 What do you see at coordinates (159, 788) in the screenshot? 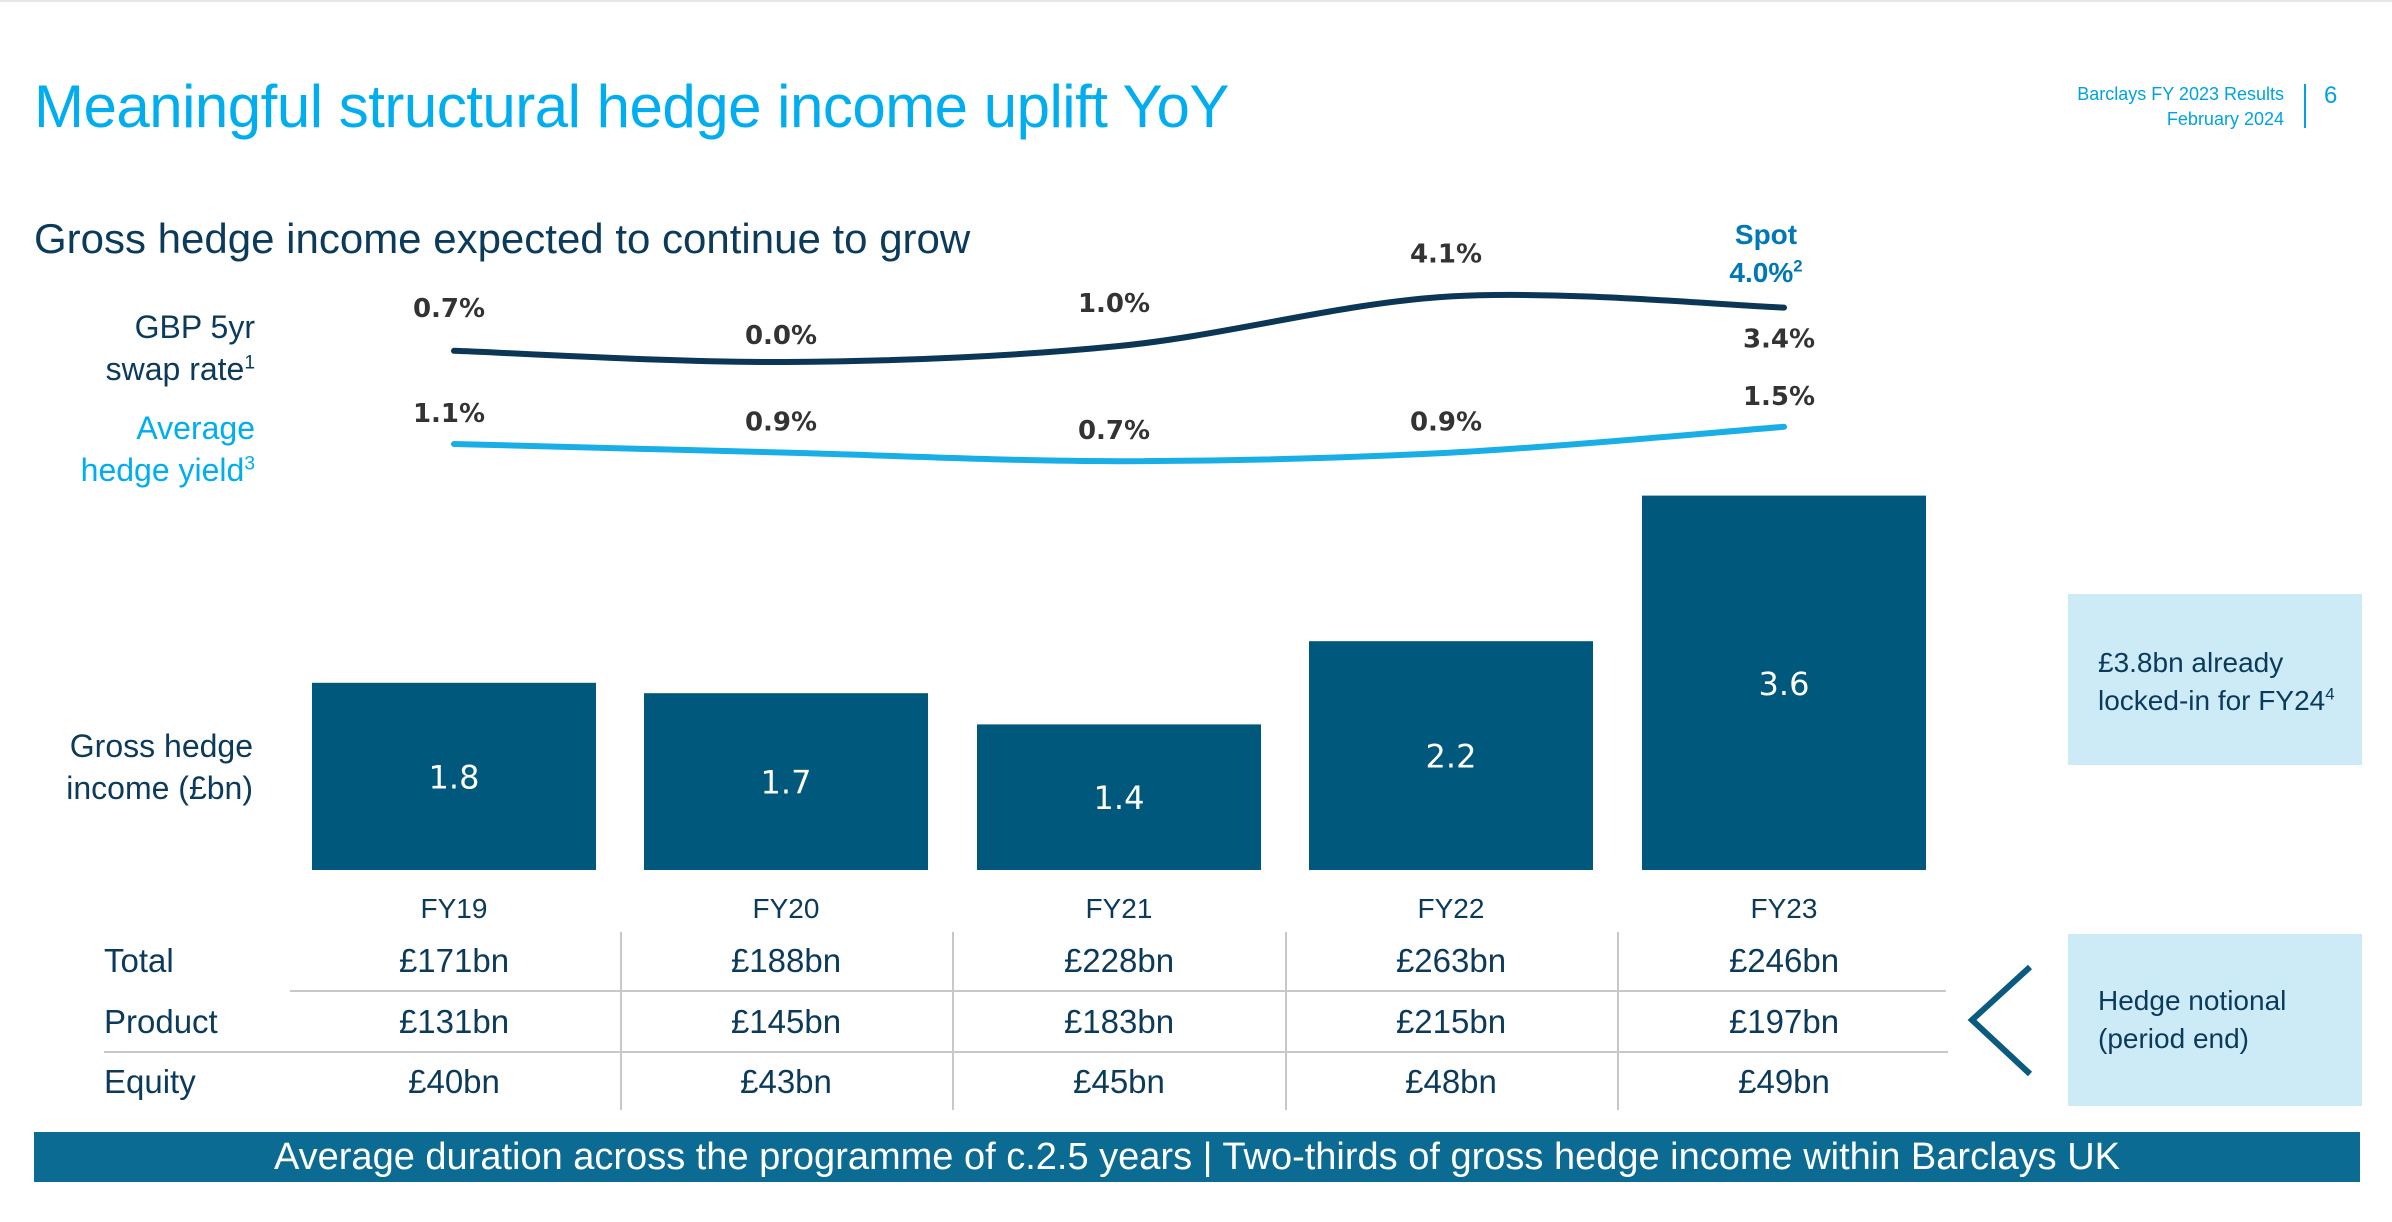
I see `gross-income-label-line2: income (£bn)` at bounding box center [159, 788].